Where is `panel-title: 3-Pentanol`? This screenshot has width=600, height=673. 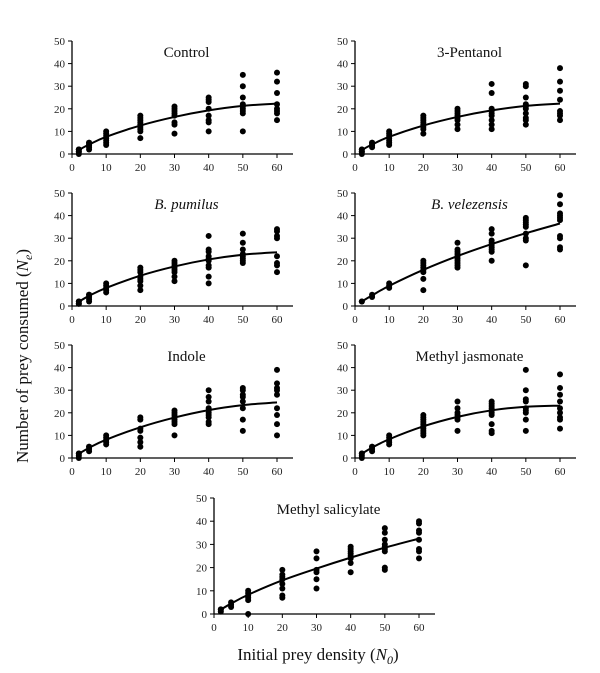 panel-title: 3-Pentanol is located at coordinates (469, 53).